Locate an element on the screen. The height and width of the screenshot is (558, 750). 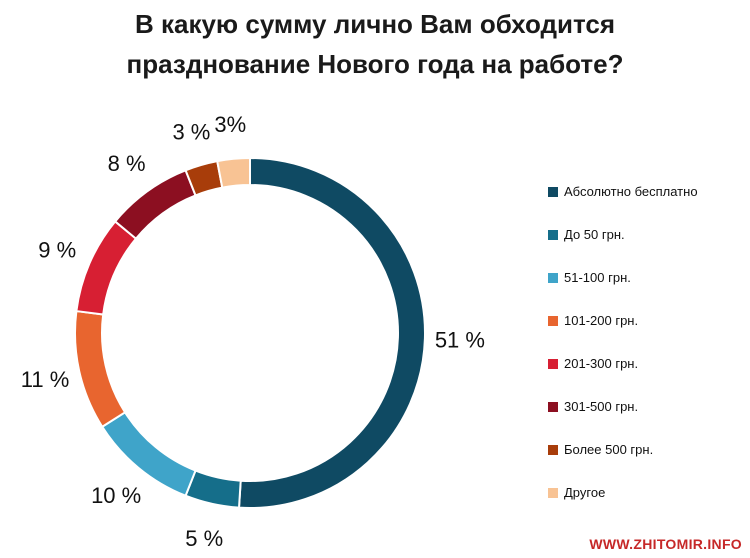
legend-item-1: До 50 грн. is located at coordinates (623, 234).